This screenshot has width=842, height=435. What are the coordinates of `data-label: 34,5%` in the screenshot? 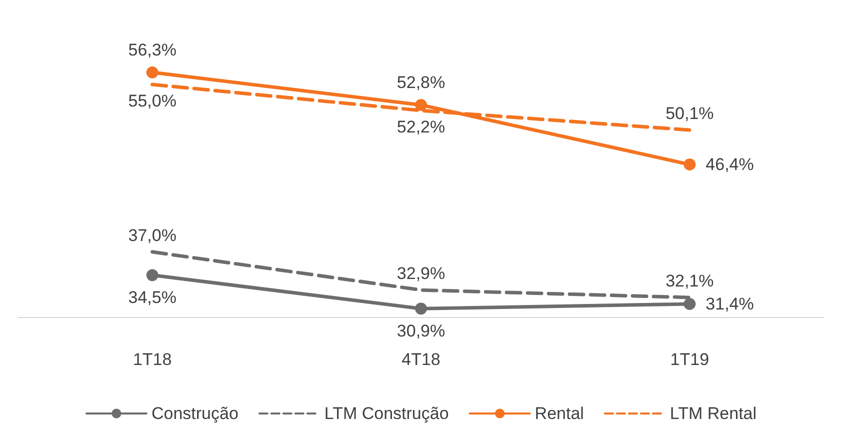 It's located at (152, 298).